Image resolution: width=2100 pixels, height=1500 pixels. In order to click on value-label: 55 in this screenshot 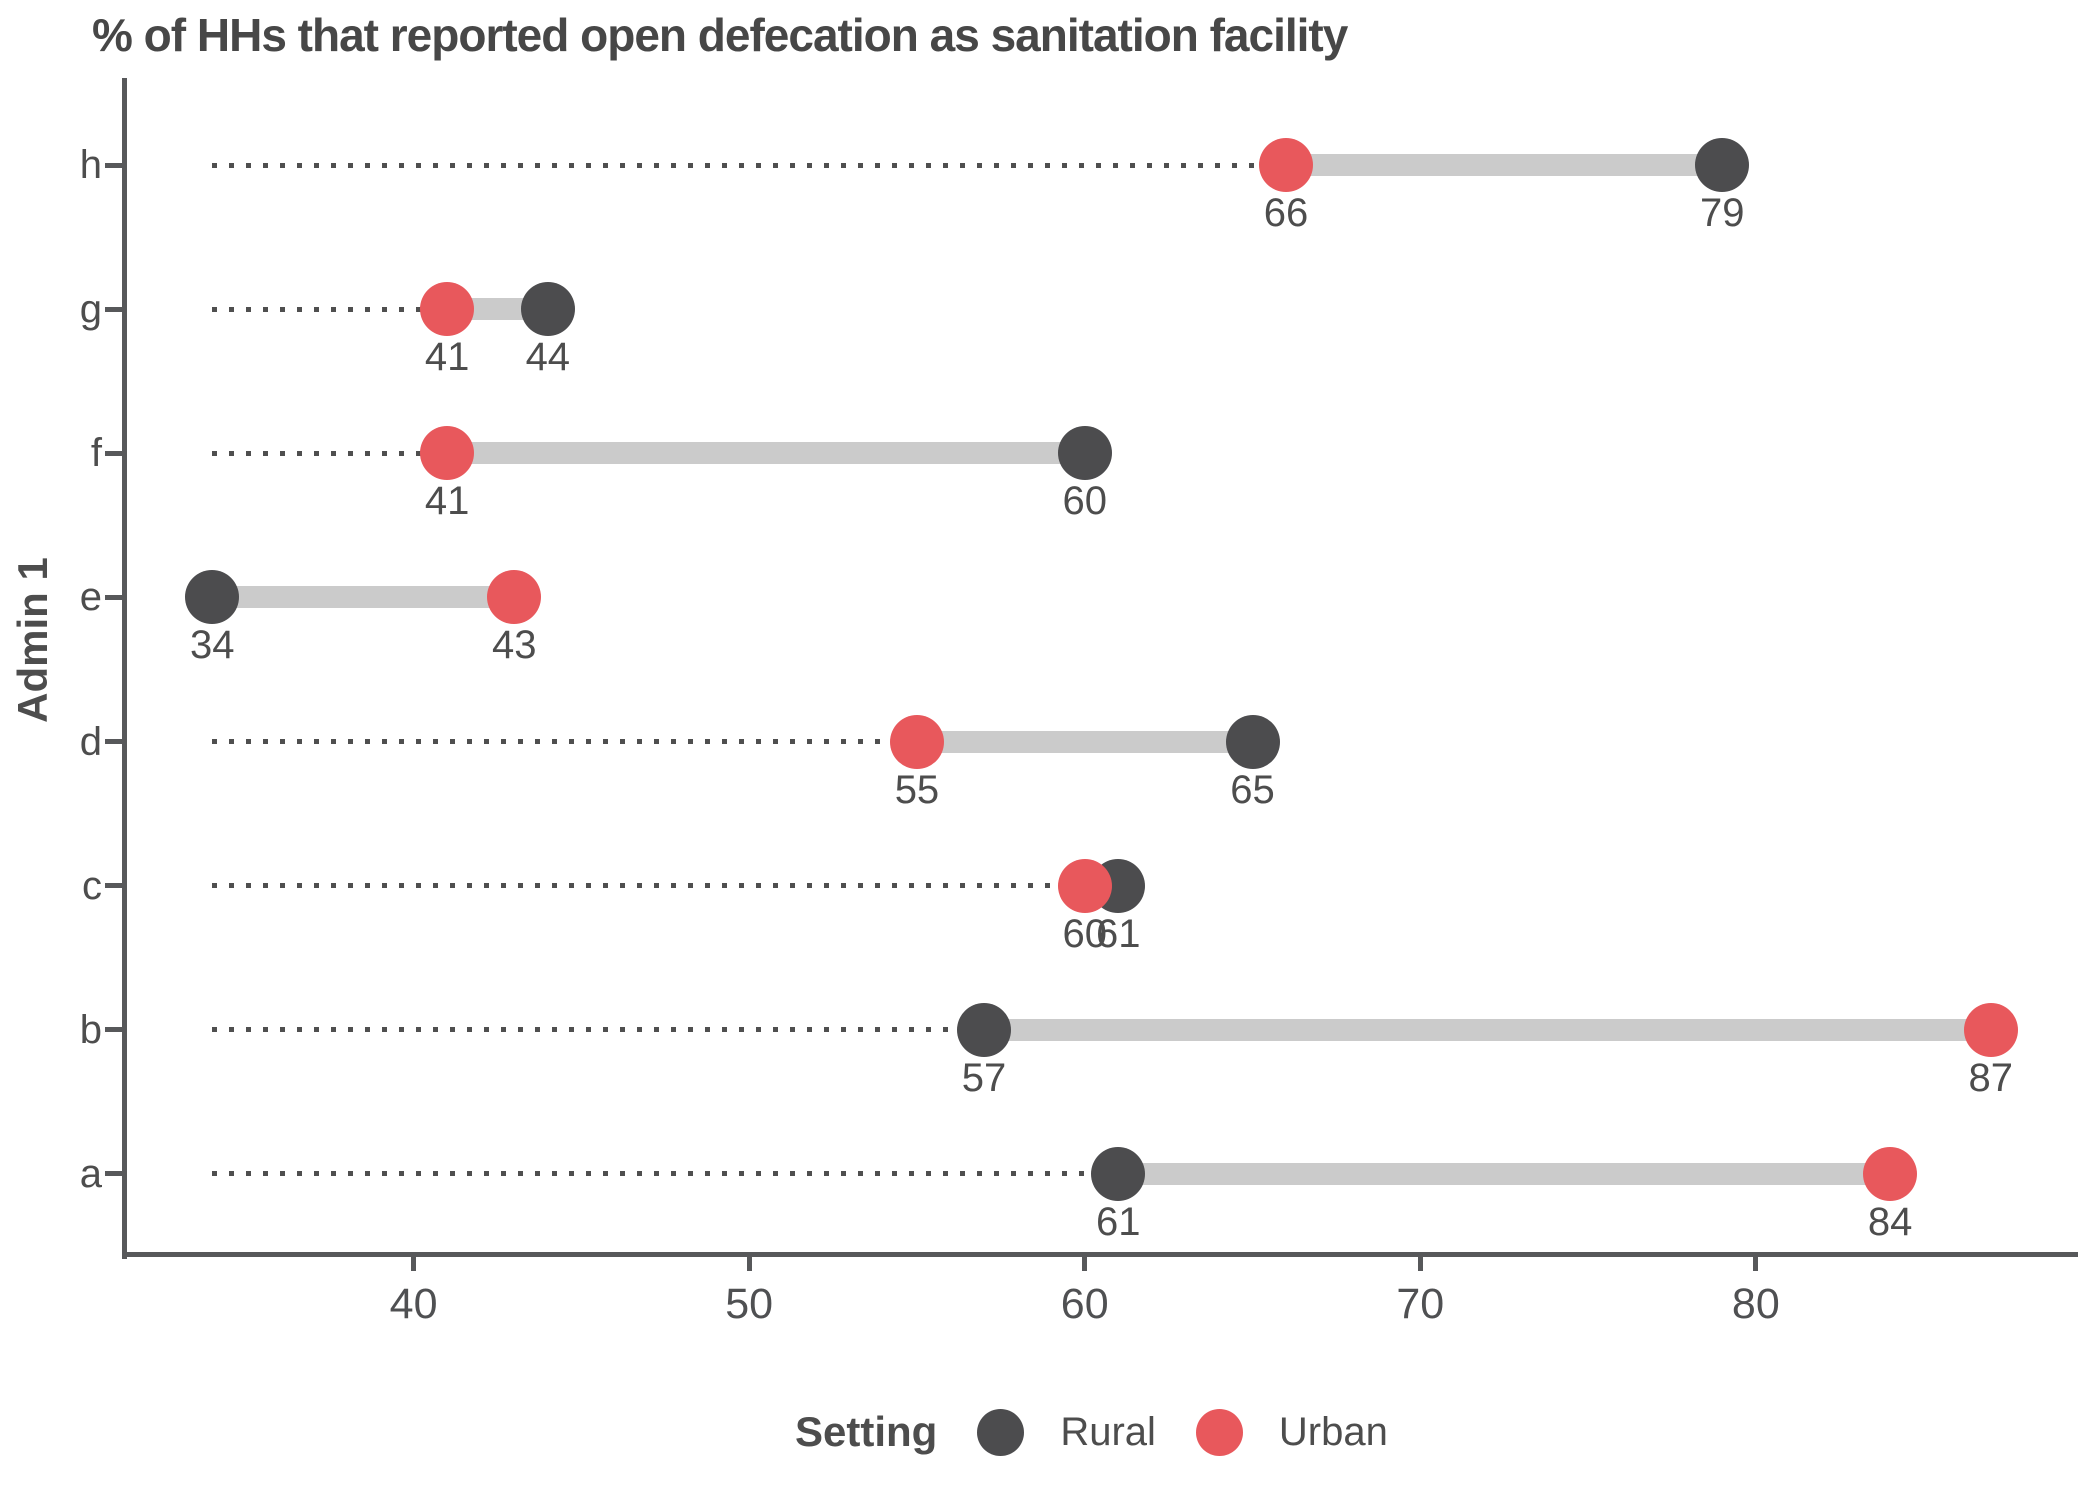, I will do `click(917, 789)`.